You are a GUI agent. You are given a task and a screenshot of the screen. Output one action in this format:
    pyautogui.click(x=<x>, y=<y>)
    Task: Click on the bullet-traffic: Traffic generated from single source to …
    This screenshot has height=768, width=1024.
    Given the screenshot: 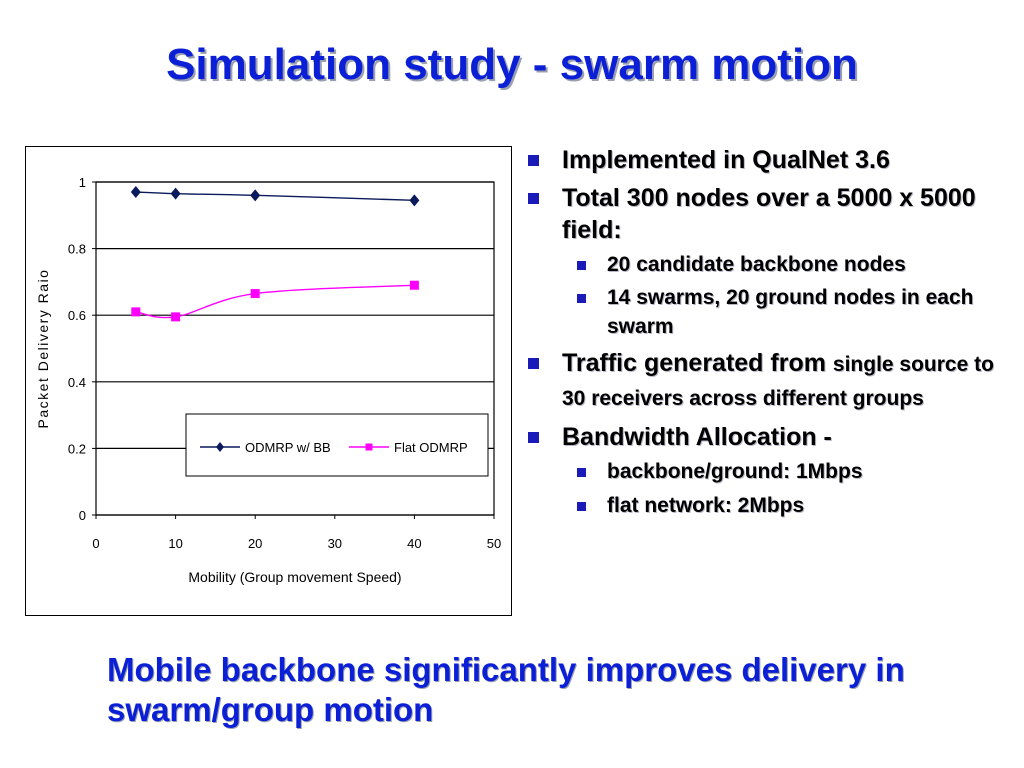 What is the action you would take?
    pyautogui.click(x=772, y=381)
    